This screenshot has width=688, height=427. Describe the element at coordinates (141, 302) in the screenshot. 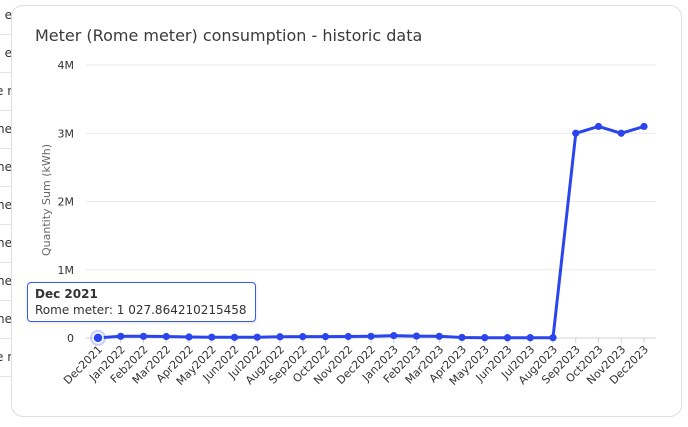

I see `tooltip: Dec 2021 Rome meter: 1 027.864210215458` at that location.